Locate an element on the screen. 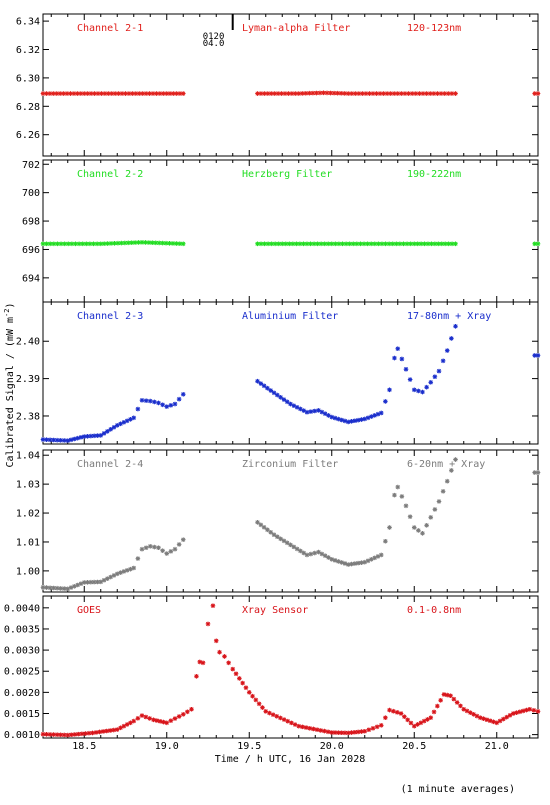 Image resolution: width=550 pixels, height=805 pixels. marker-text-0: 0120 is located at coordinates (214, 37).